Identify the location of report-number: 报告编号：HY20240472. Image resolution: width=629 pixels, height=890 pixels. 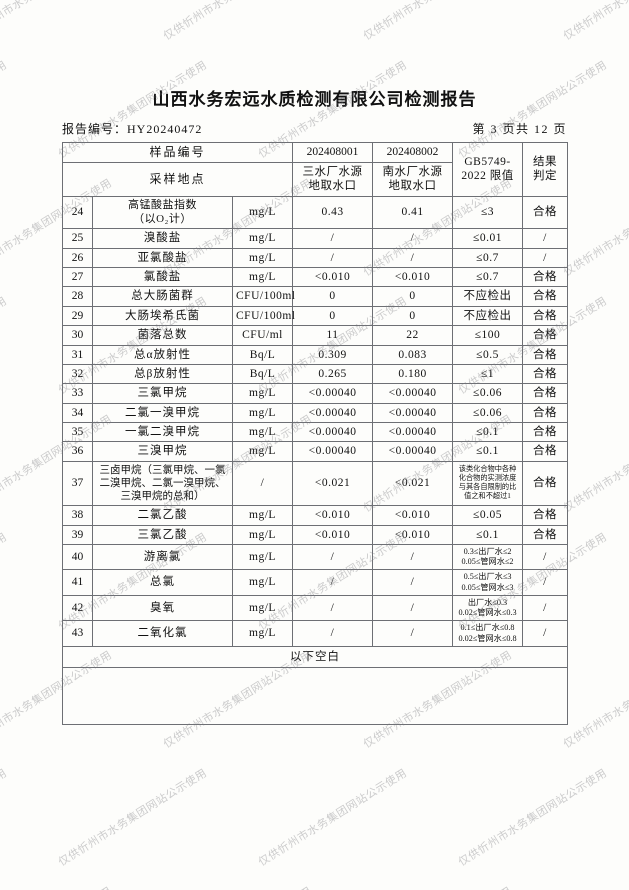
(132, 128).